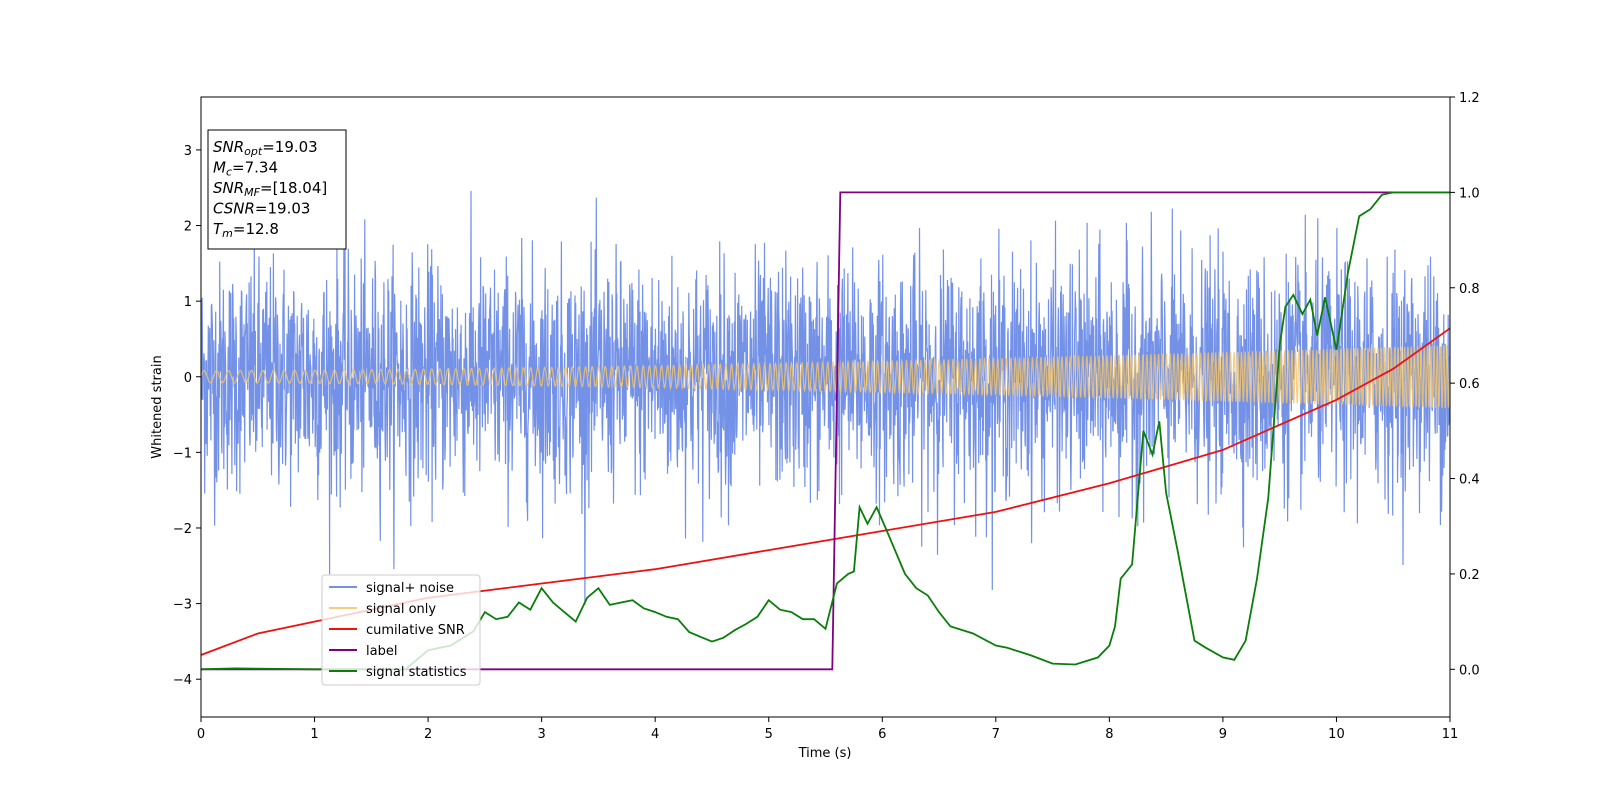  Describe the element at coordinates (182, 680) in the screenshot. I see `y-left-tick-label: −4` at that location.